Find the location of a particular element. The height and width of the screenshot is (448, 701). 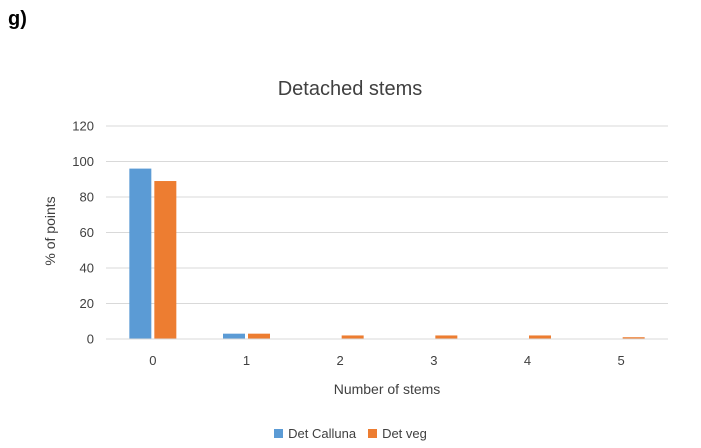

y-tick-label: 100 is located at coordinates (83, 161).